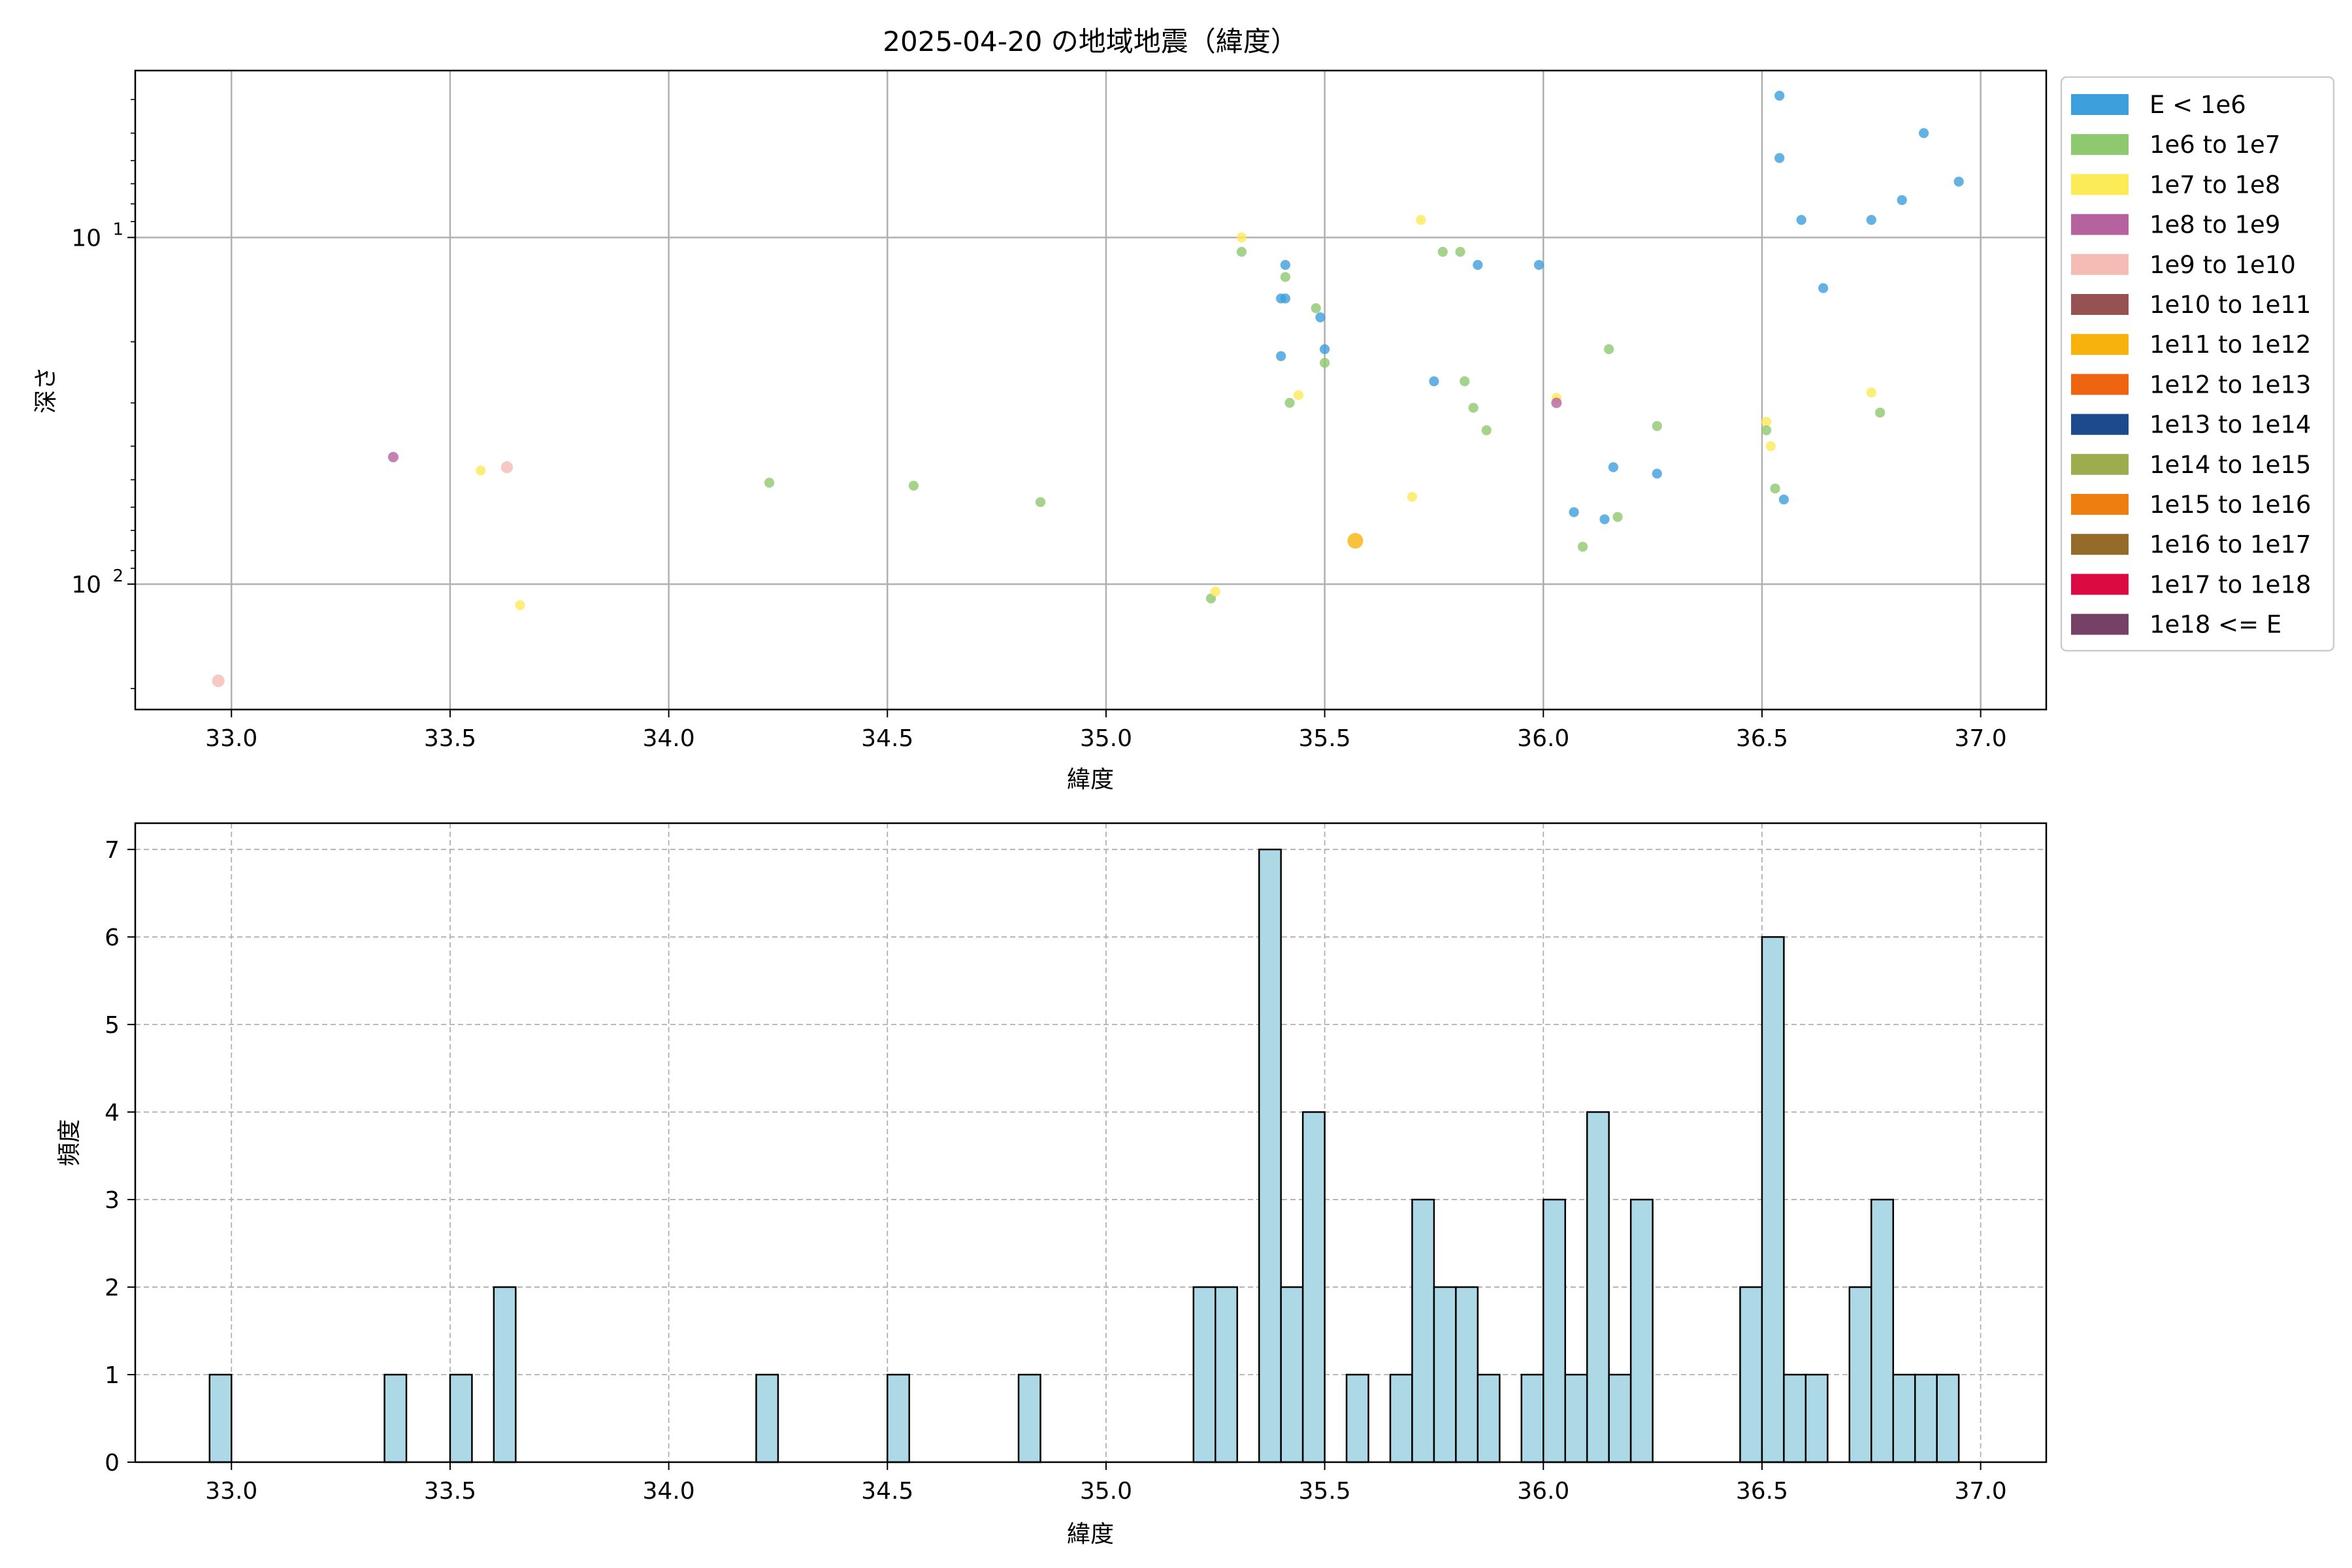 This screenshot has height=1568, width=2352. I want to click on legend-label: E < 1e6, so click(2197, 105).